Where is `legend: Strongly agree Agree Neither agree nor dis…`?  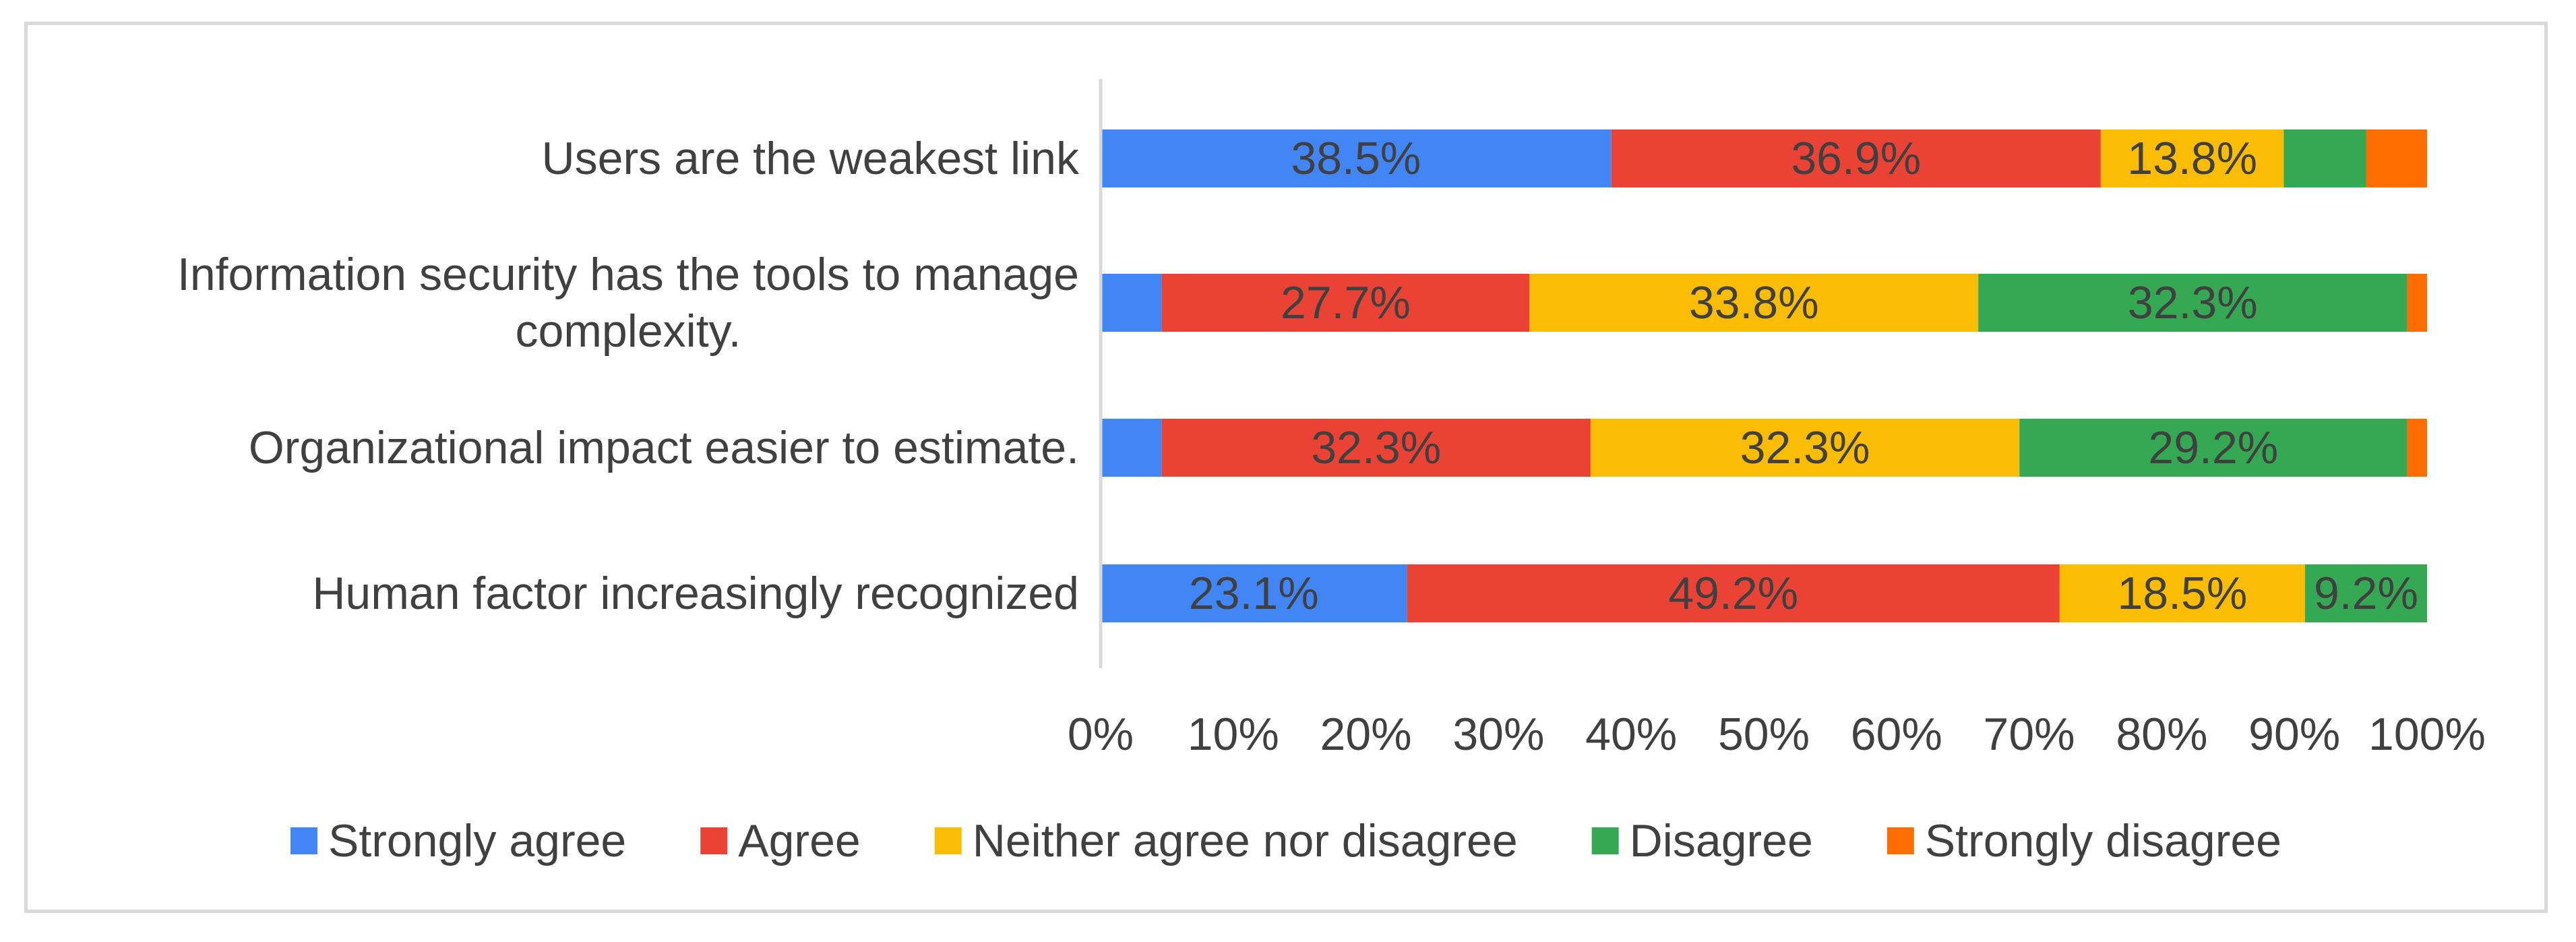
legend: Strongly agree Agree Neither agree nor dis… is located at coordinates (1285, 841).